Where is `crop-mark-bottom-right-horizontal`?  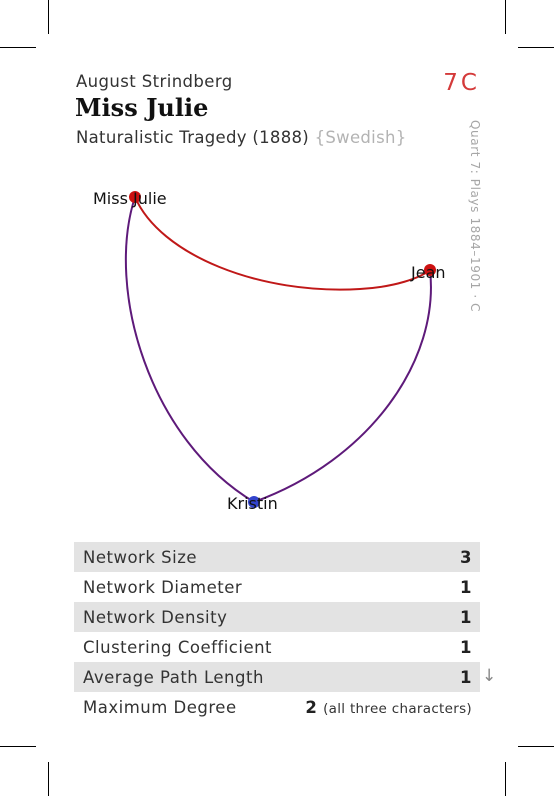 crop-mark-bottom-right-horizontal is located at coordinates (536, 746).